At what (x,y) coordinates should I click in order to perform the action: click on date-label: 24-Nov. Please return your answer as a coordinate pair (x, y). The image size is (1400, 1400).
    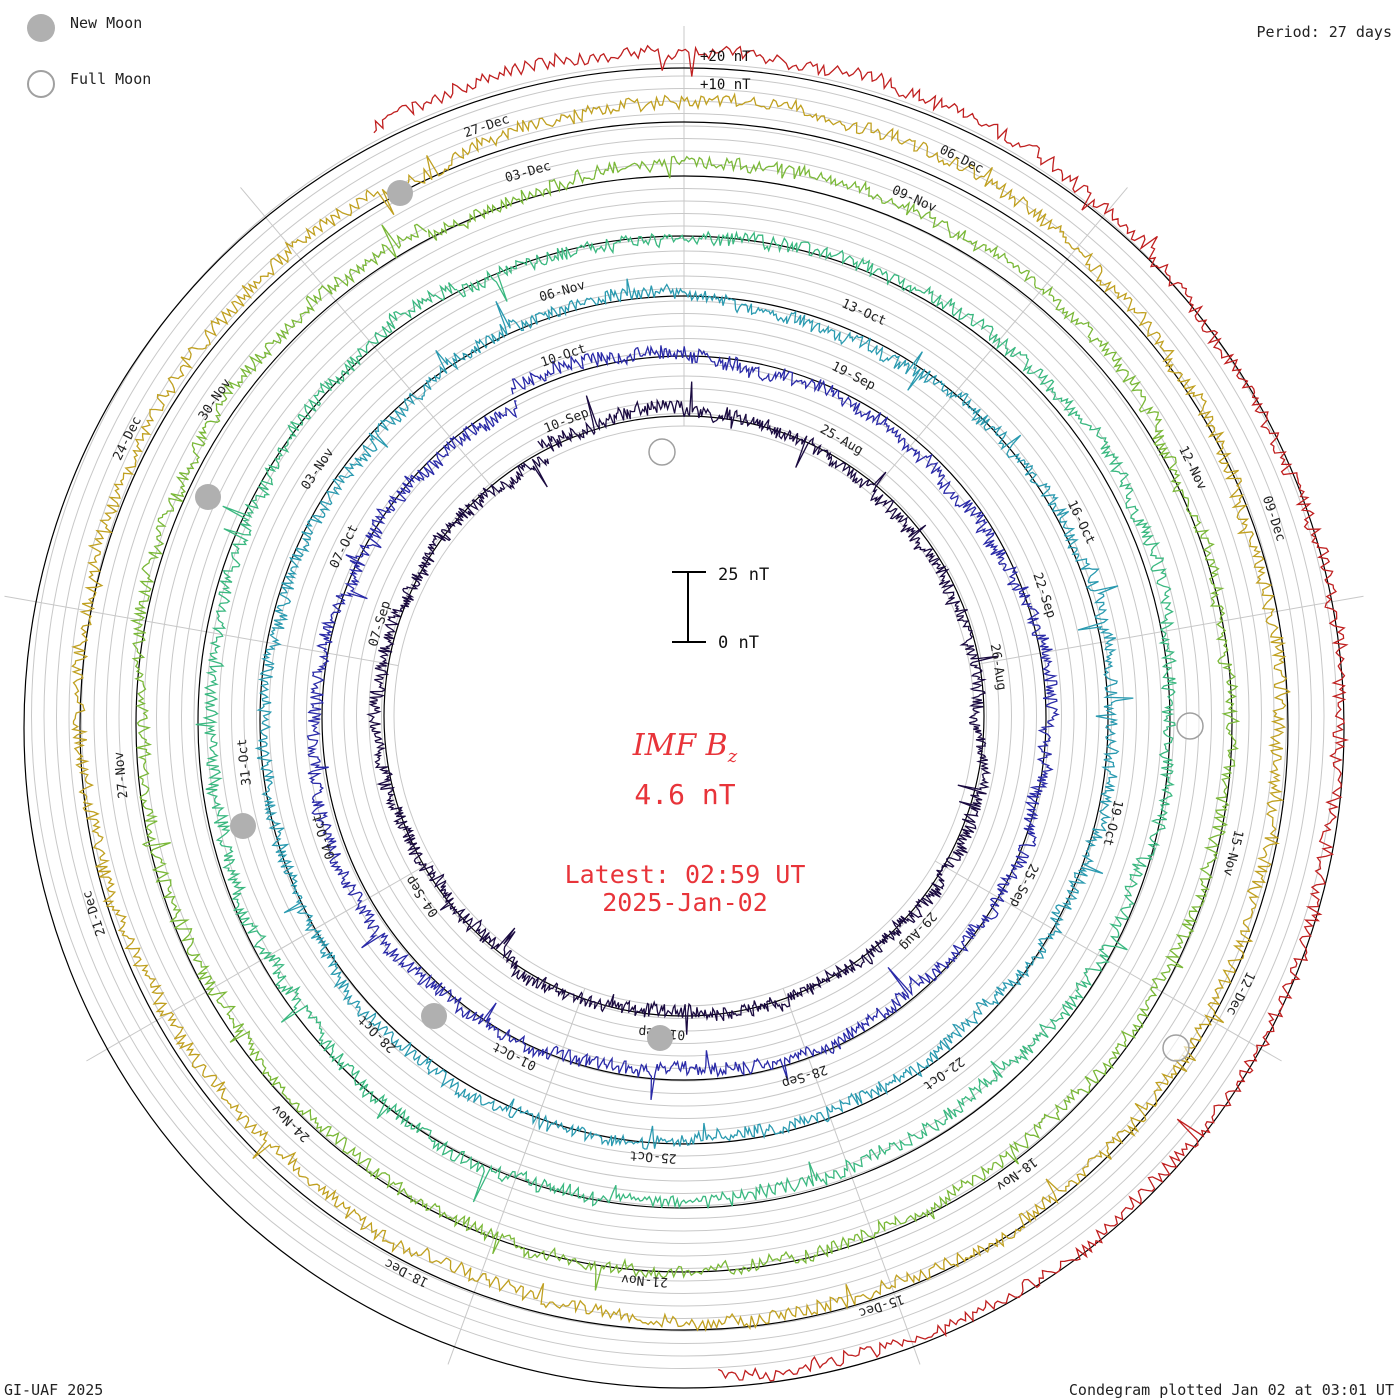
    Looking at the image, I should click on (291, 1123).